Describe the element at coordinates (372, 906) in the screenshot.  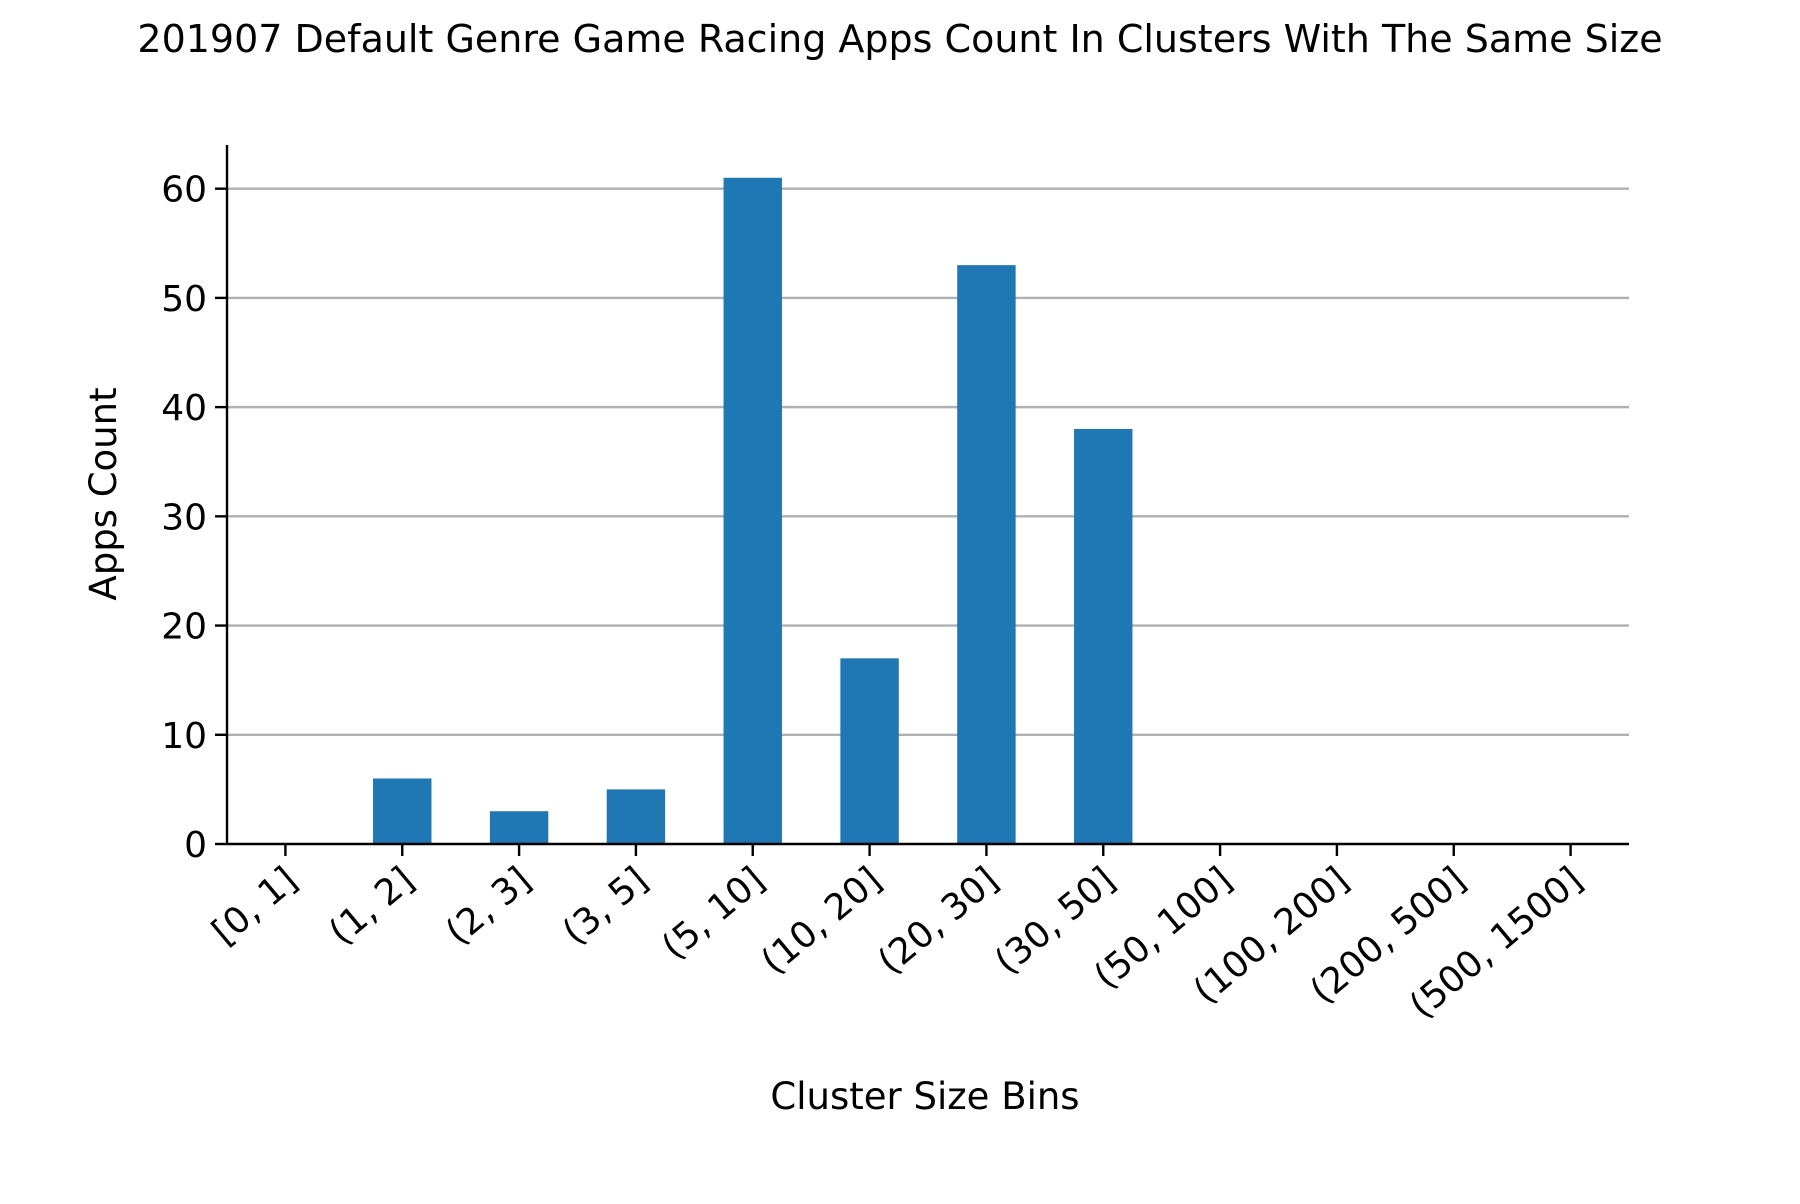
I see `x-tick-label: (1, 2]` at that location.